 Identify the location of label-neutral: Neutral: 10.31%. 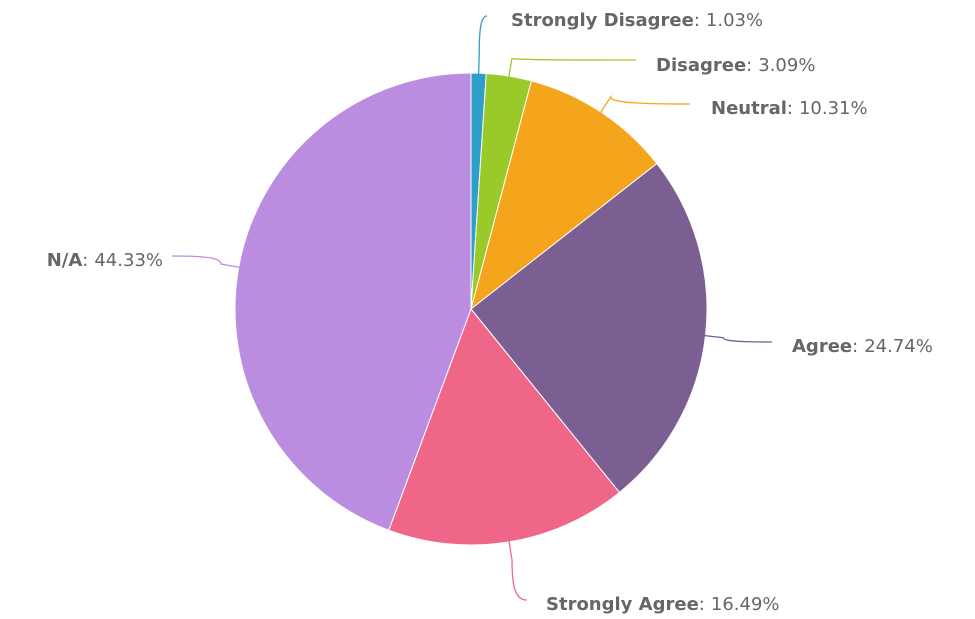
(789, 108).